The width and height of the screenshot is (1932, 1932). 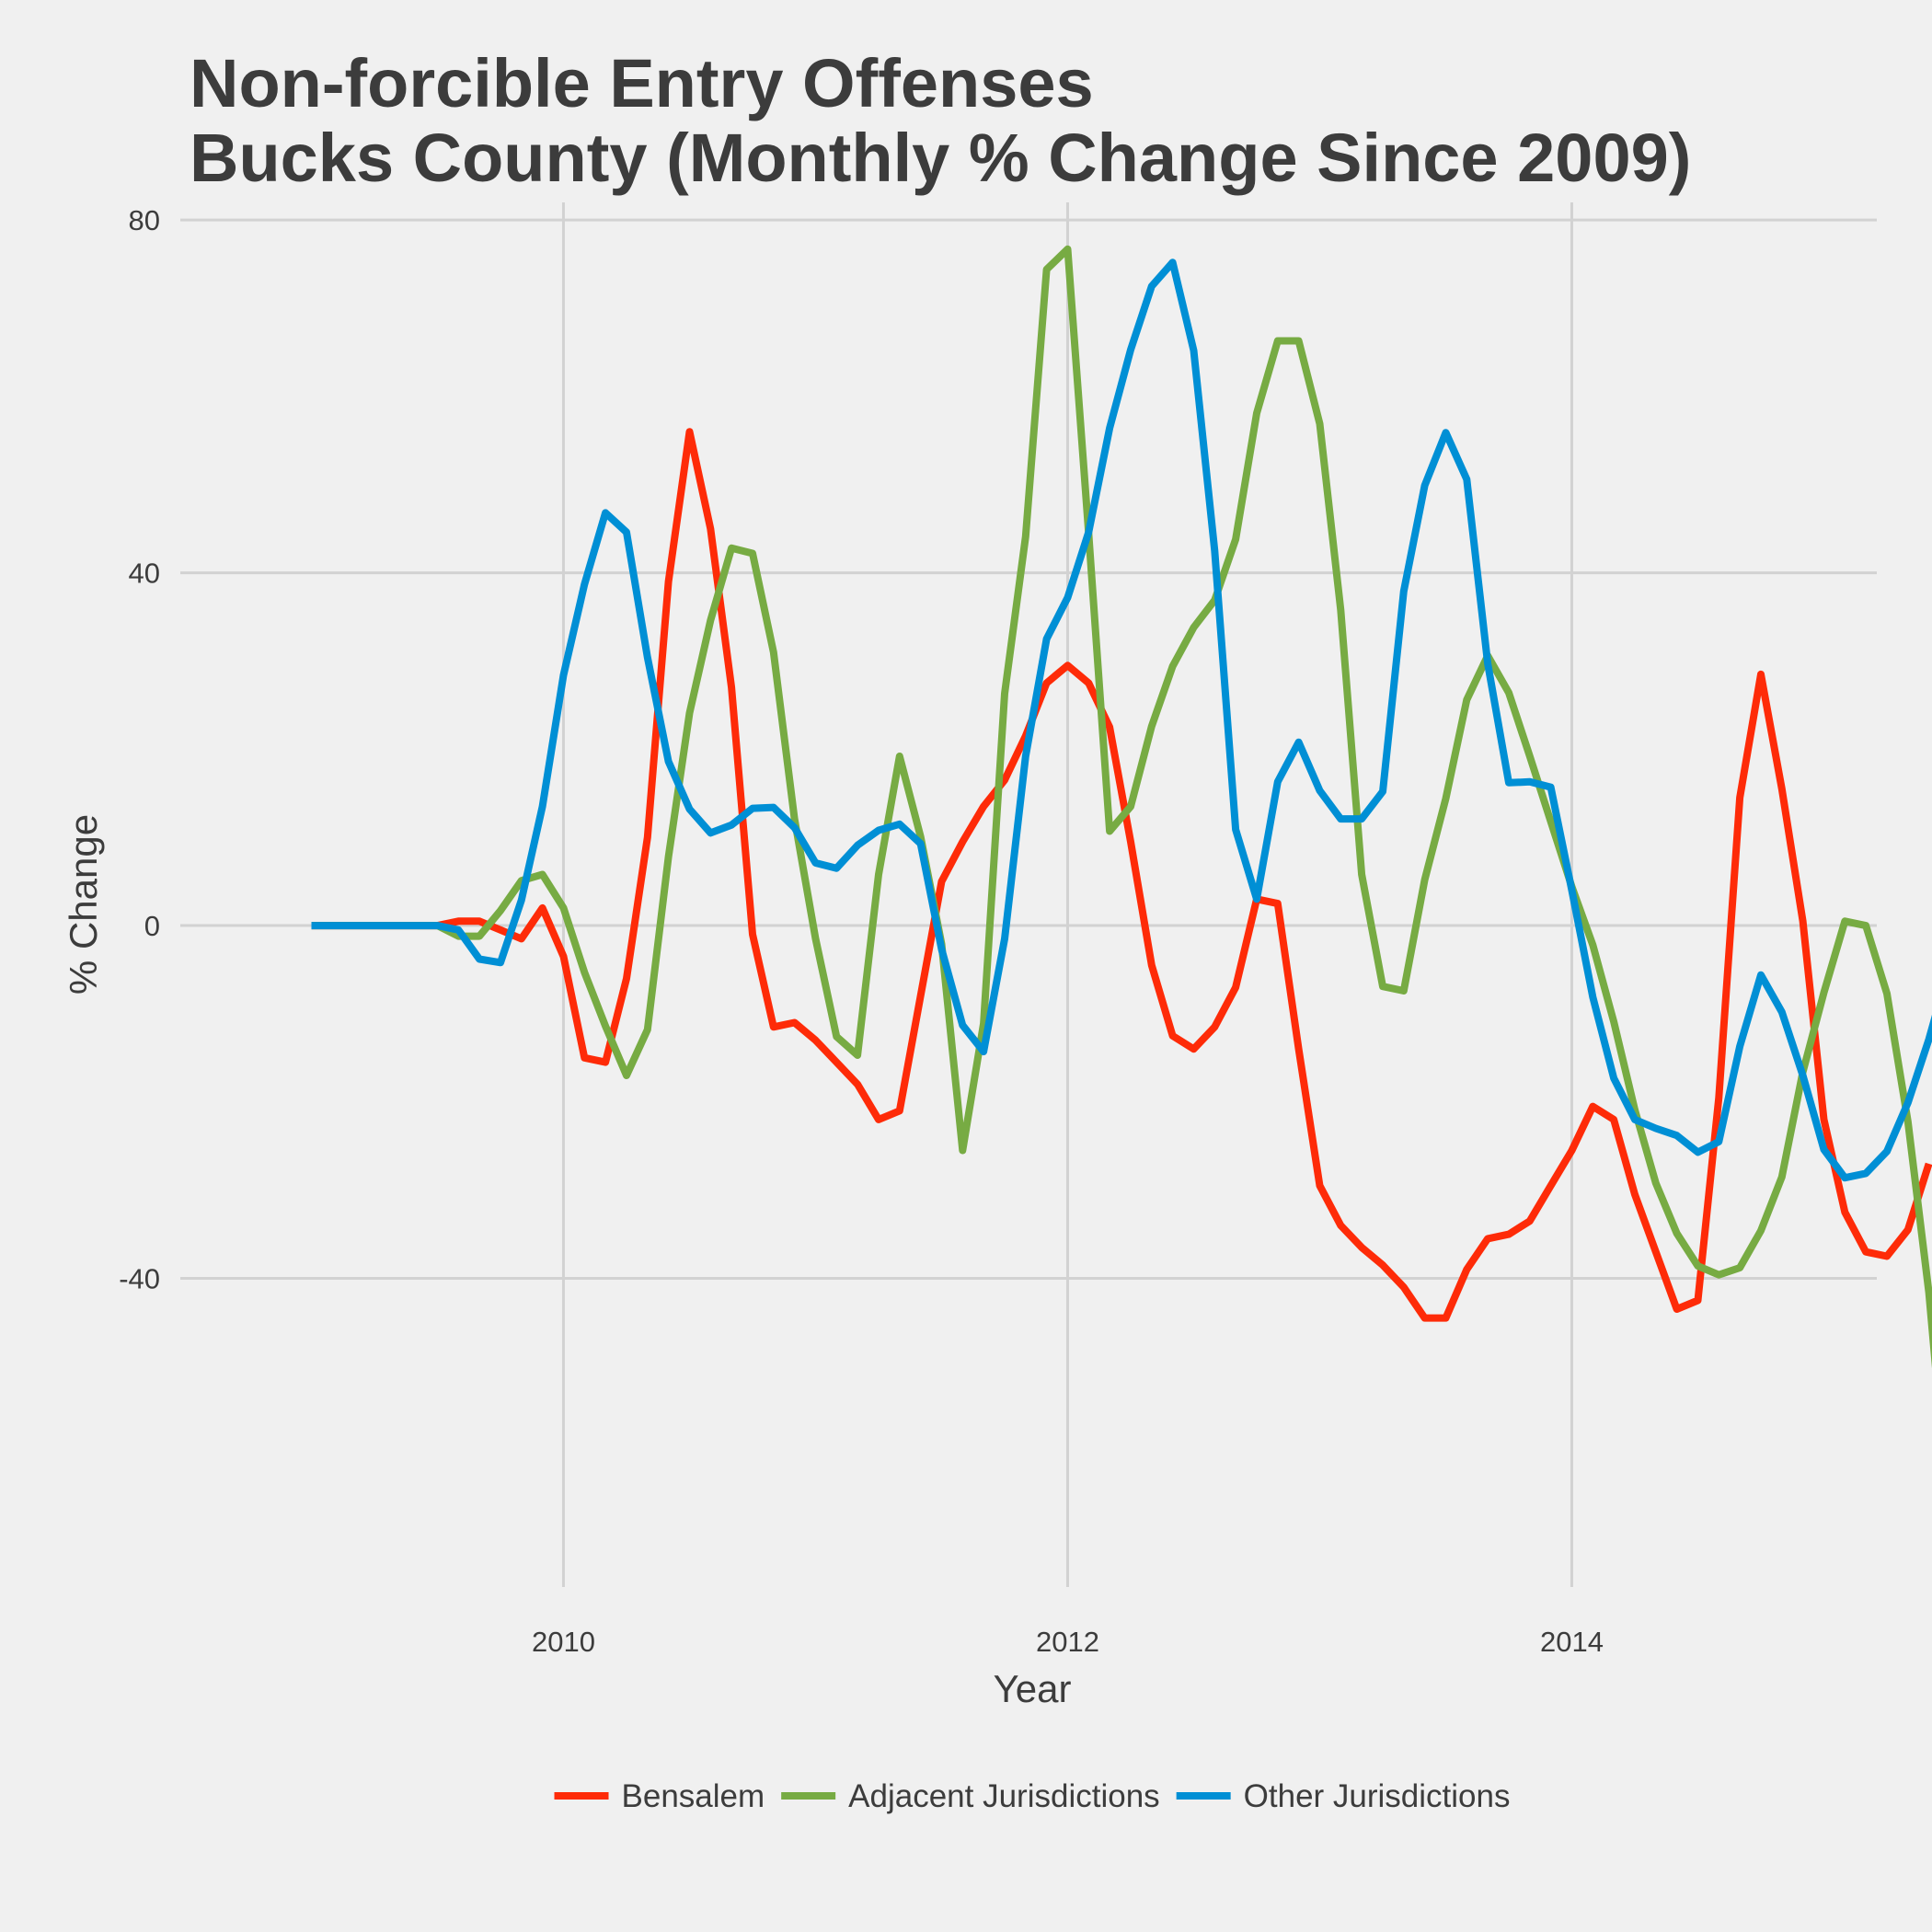 I want to click on y-axis-title: % Change, so click(x=83, y=904).